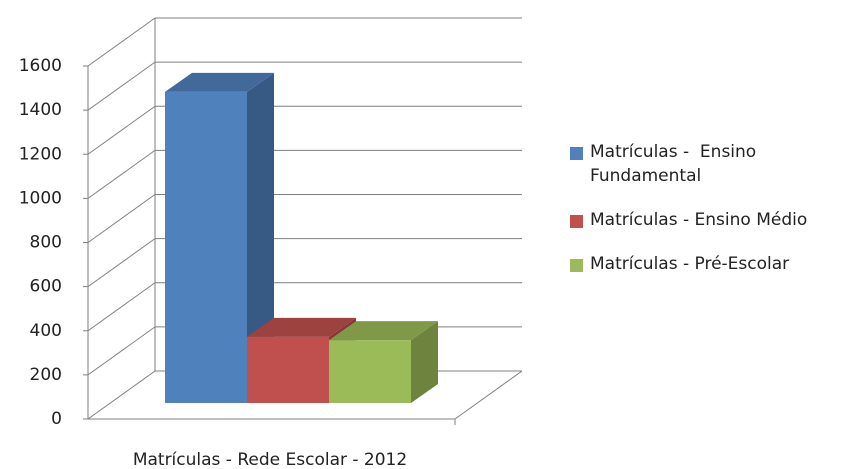 This screenshot has height=469, width=856. What do you see at coordinates (40, 110) in the screenshot?
I see `y-tick-label: 1400` at bounding box center [40, 110].